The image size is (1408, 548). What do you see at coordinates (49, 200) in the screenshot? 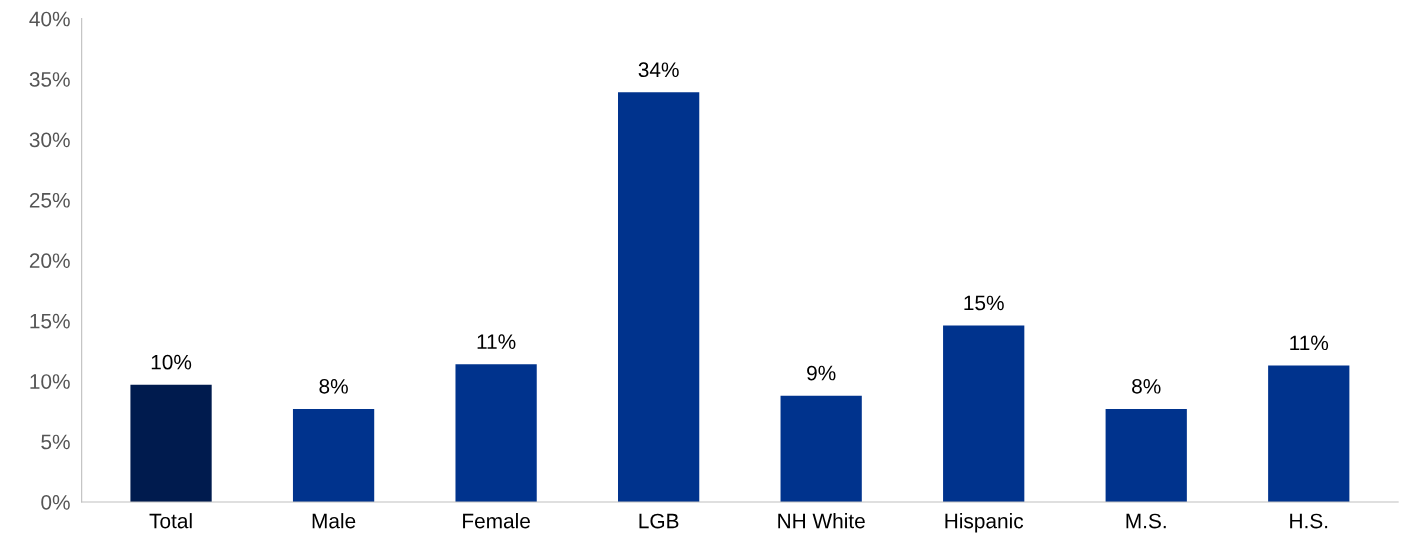
I see `y-tick-label: 25%` at bounding box center [49, 200].